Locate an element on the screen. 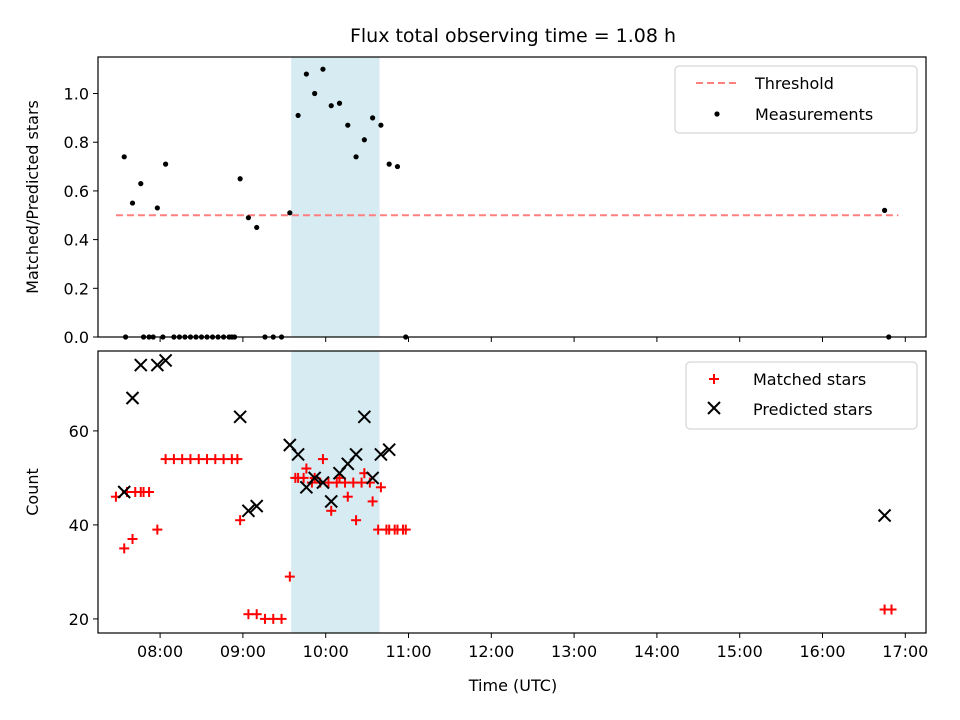 This screenshot has height=720, width=960. y-tick-label: 0.0 is located at coordinates (76, 337).